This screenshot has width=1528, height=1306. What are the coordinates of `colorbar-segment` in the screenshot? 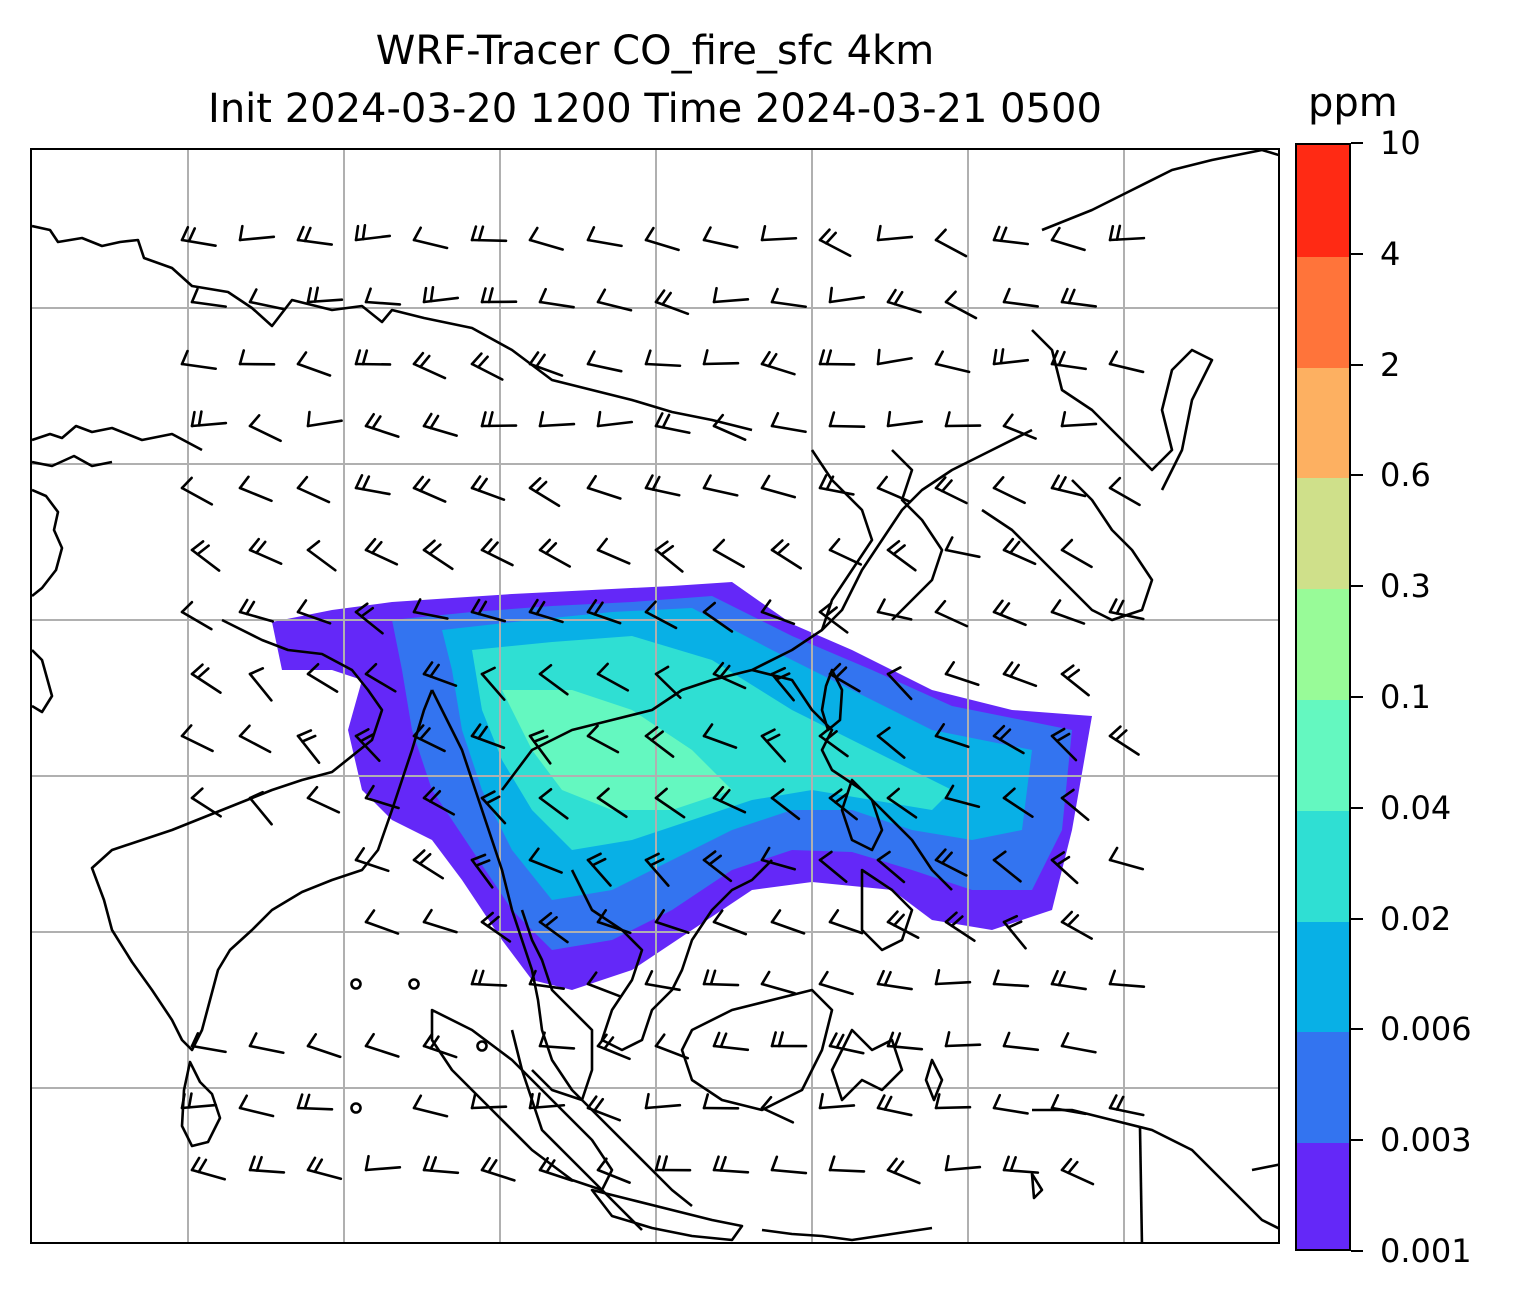 It's located at (1323, 422).